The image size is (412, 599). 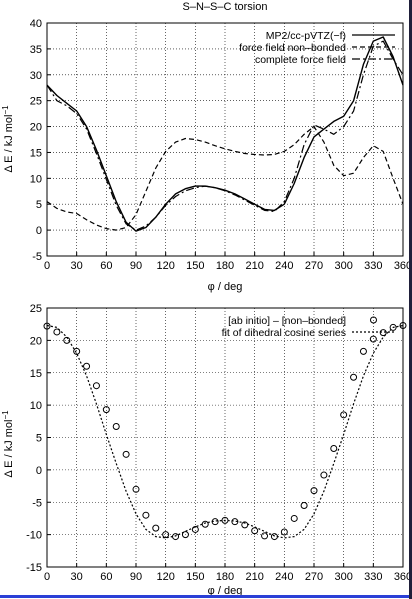 What do you see at coordinates (9, 144) in the screenshot?
I see `top-y-axis-label-main: Δ E / kJ mol` at bounding box center [9, 144].